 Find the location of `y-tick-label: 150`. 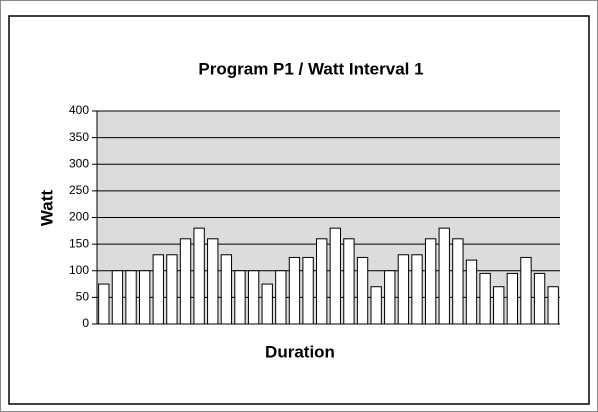

y-tick-label: 150 is located at coordinates (79, 243).